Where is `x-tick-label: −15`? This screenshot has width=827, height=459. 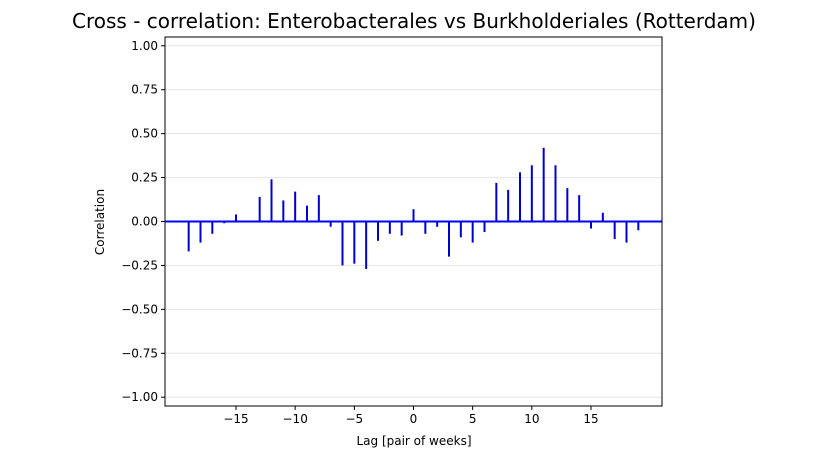
x-tick-label: −15 is located at coordinates (235, 419).